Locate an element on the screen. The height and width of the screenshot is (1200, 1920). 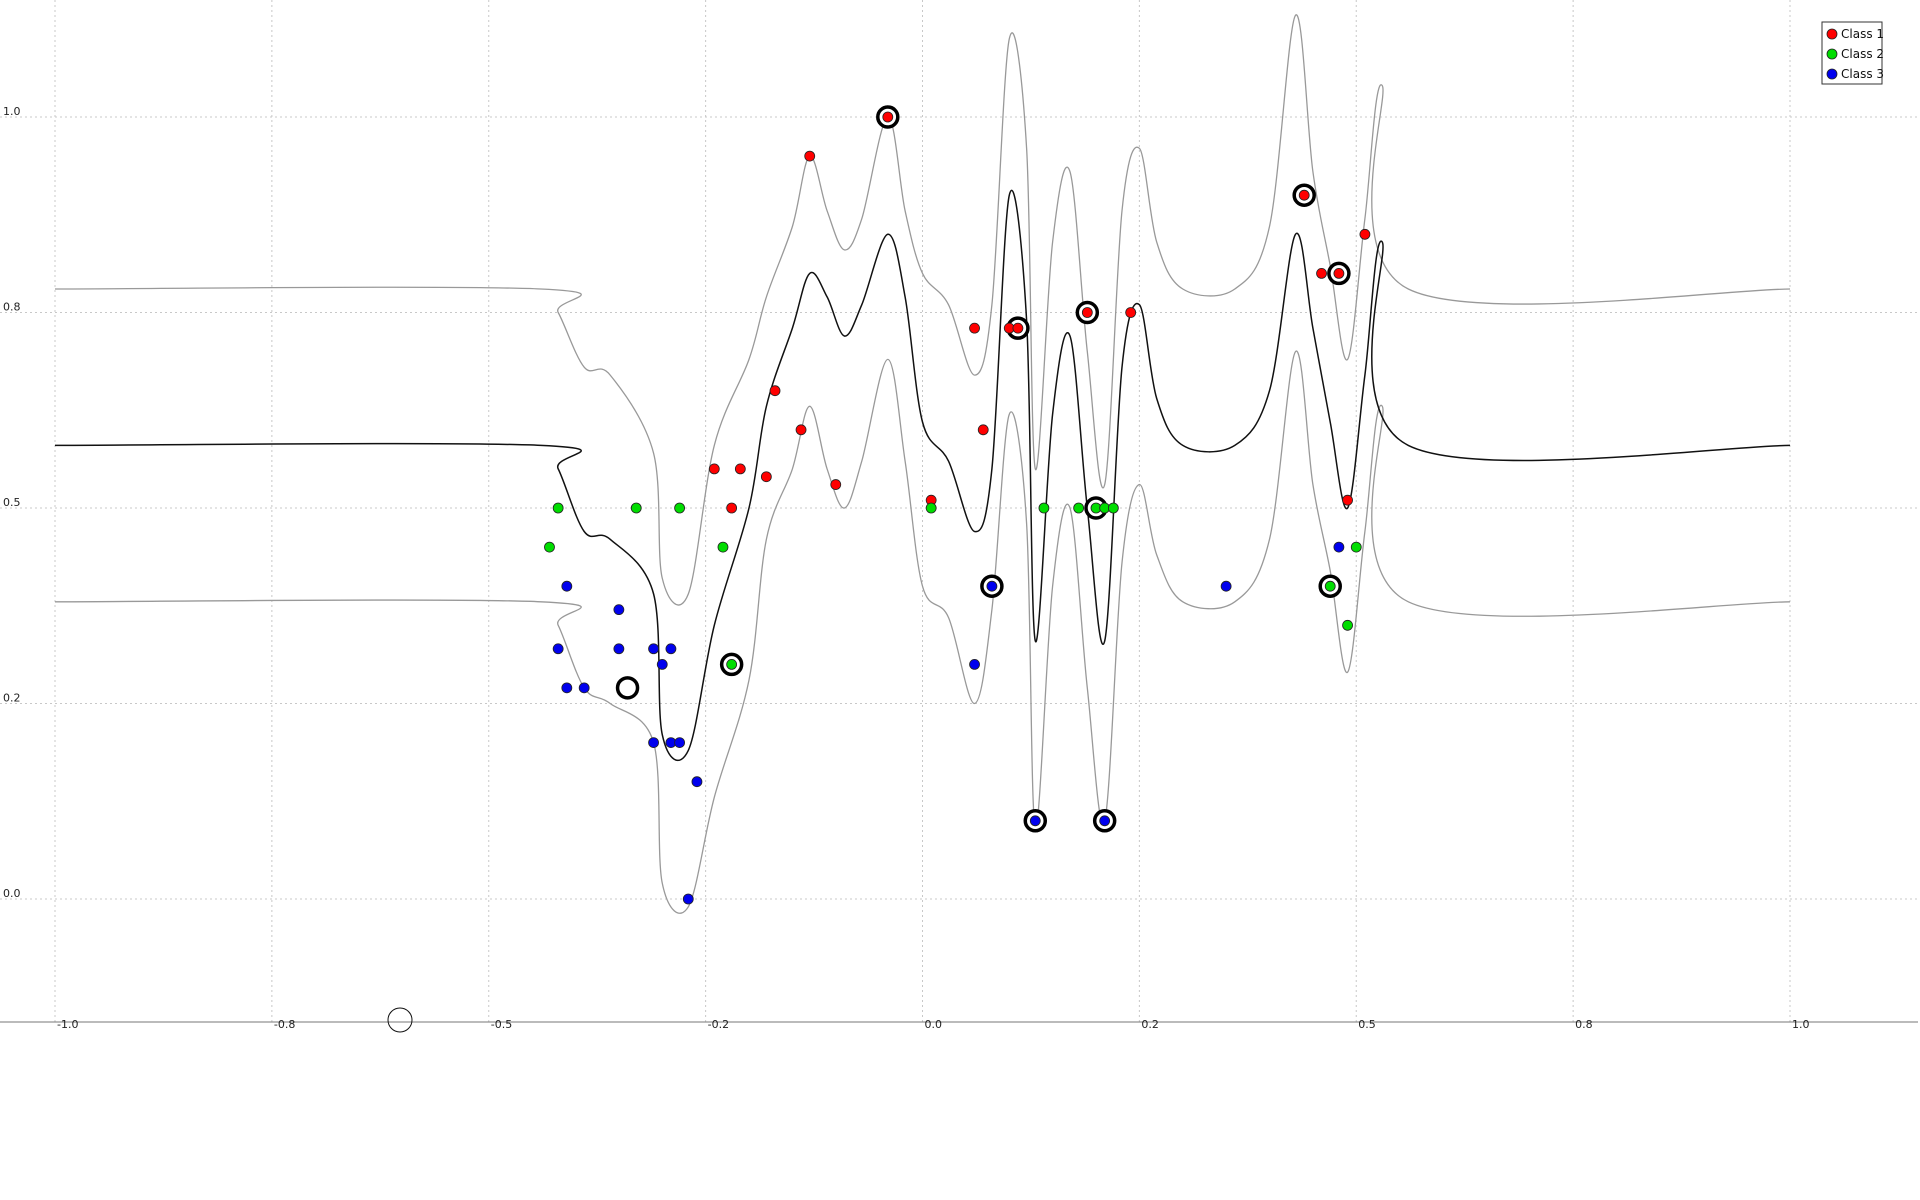
x-tick-label: 0.5 is located at coordinates (1367, 1024).